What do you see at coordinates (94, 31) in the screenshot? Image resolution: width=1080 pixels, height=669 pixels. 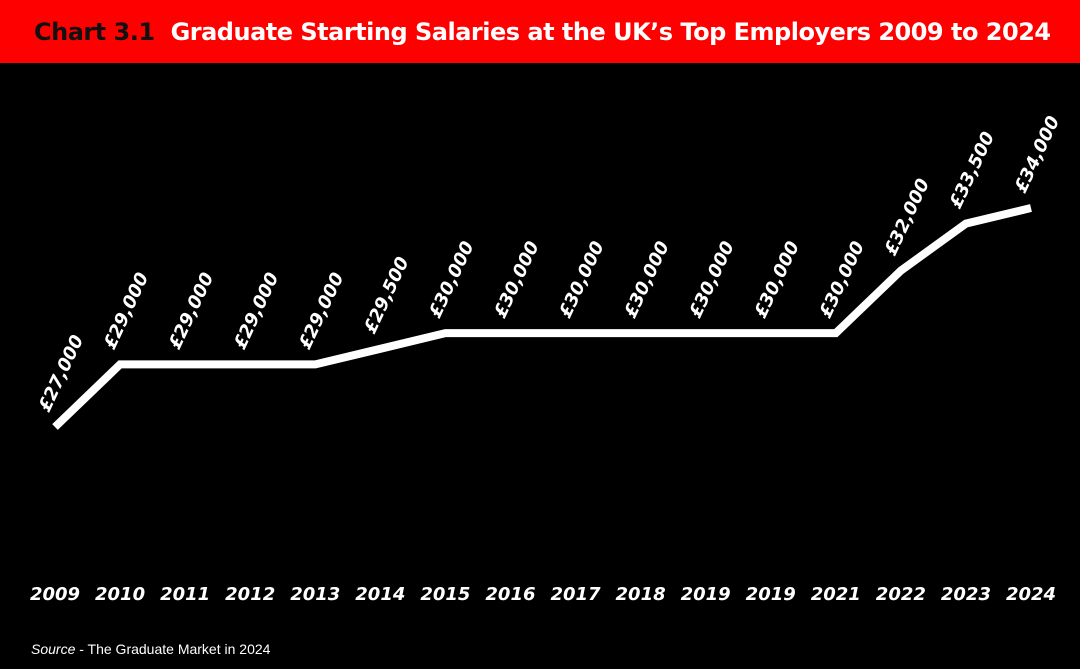 I see `chart-number: Chart 3.1` at bounding box center [94, 31].